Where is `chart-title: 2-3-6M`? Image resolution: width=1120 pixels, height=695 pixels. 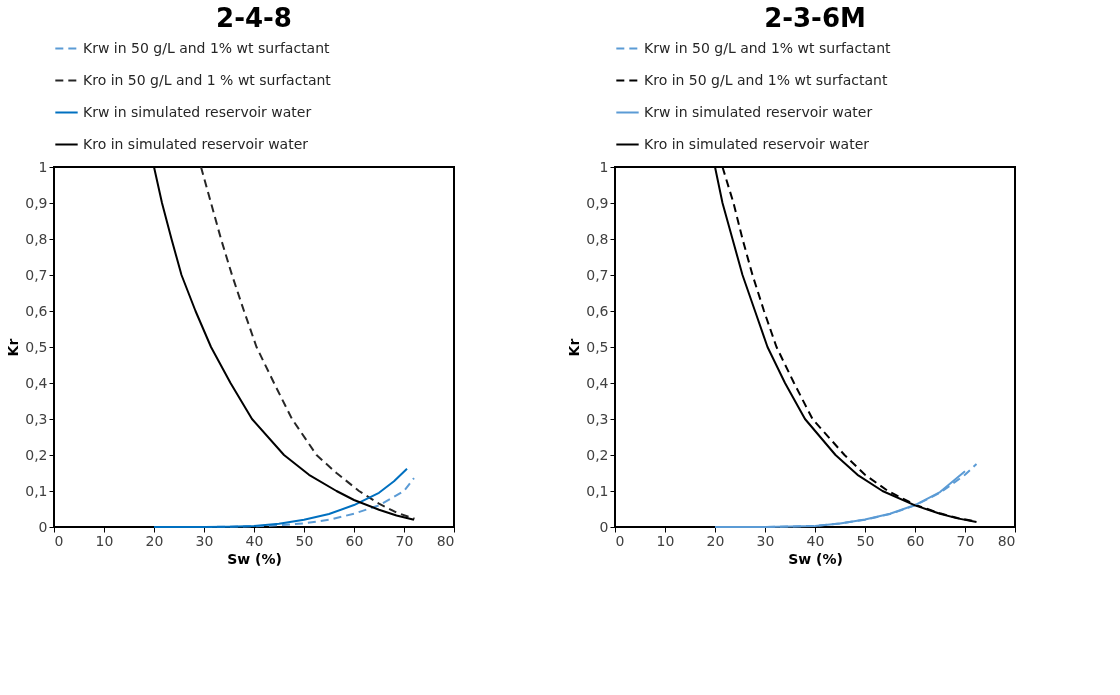
chart-title: 2-3-6M is located at coordinates (815, 18).